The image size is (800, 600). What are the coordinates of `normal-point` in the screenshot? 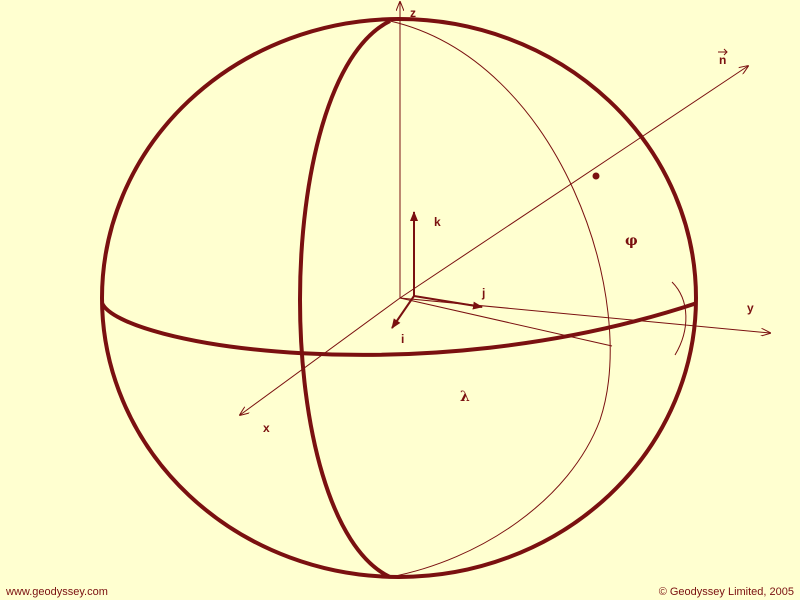 It's located at (596, 176).